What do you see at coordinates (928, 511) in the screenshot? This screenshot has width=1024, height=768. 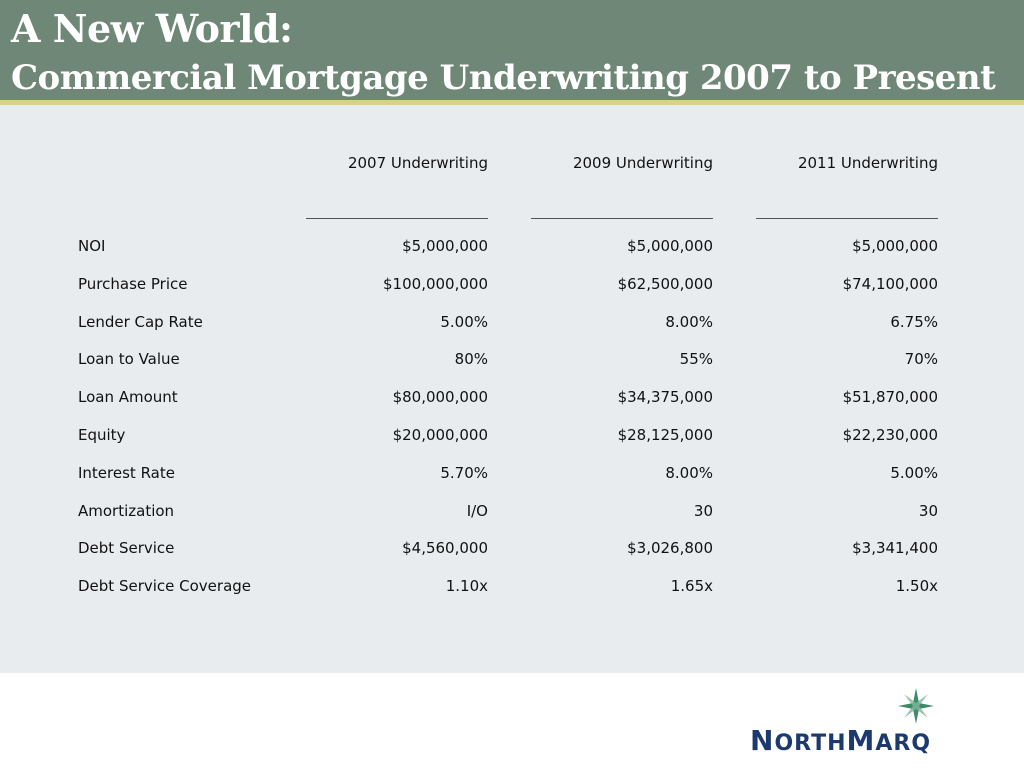 I see `cell-2011: 30` at bounding box center [928, 511].